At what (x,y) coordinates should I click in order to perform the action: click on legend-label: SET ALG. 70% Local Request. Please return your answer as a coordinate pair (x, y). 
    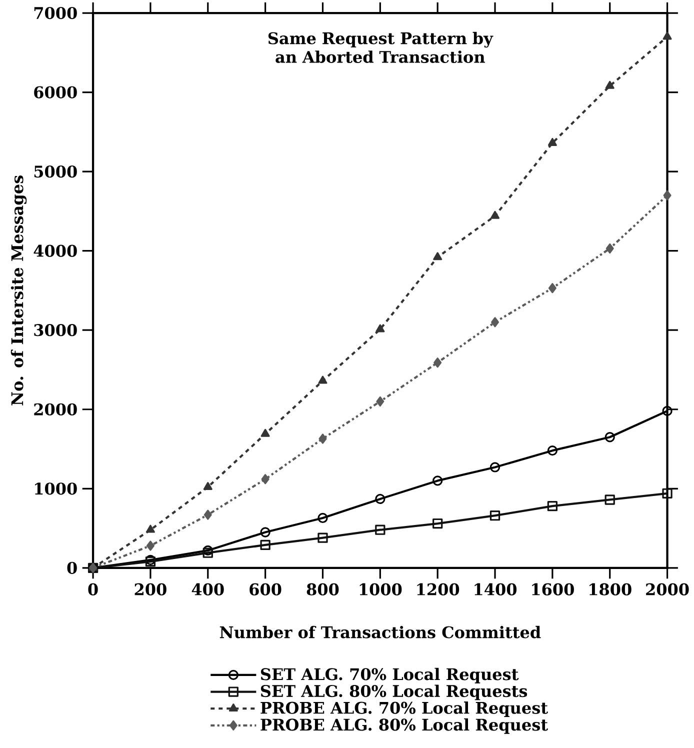
    Looking at the image, I should click on (389, 676).